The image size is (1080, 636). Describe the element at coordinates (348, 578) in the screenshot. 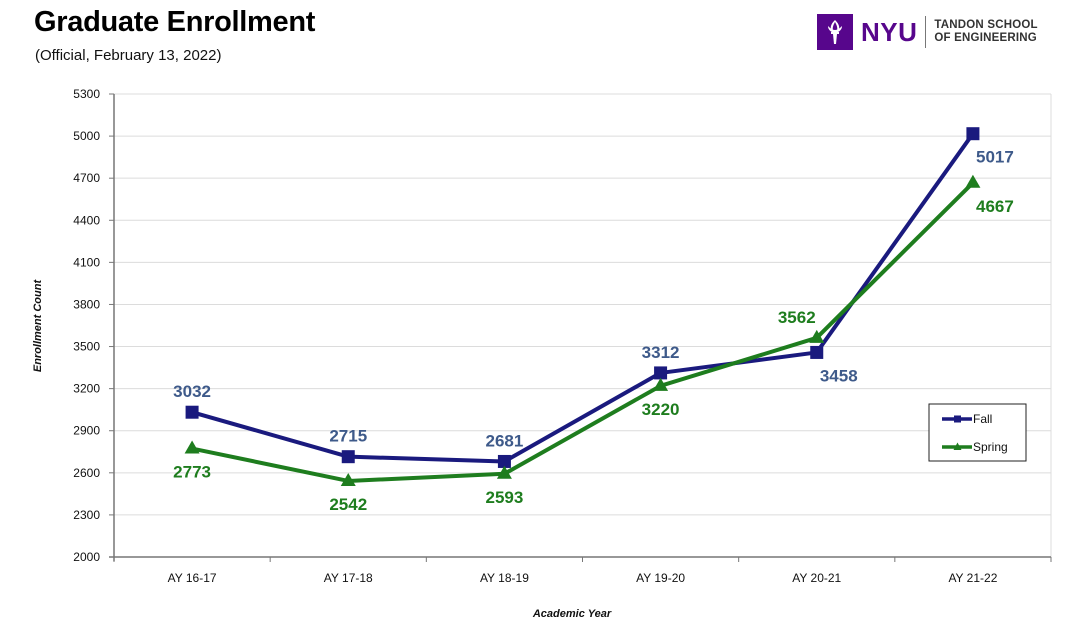

I see `x-tick-label: AY 17-18` at that location.